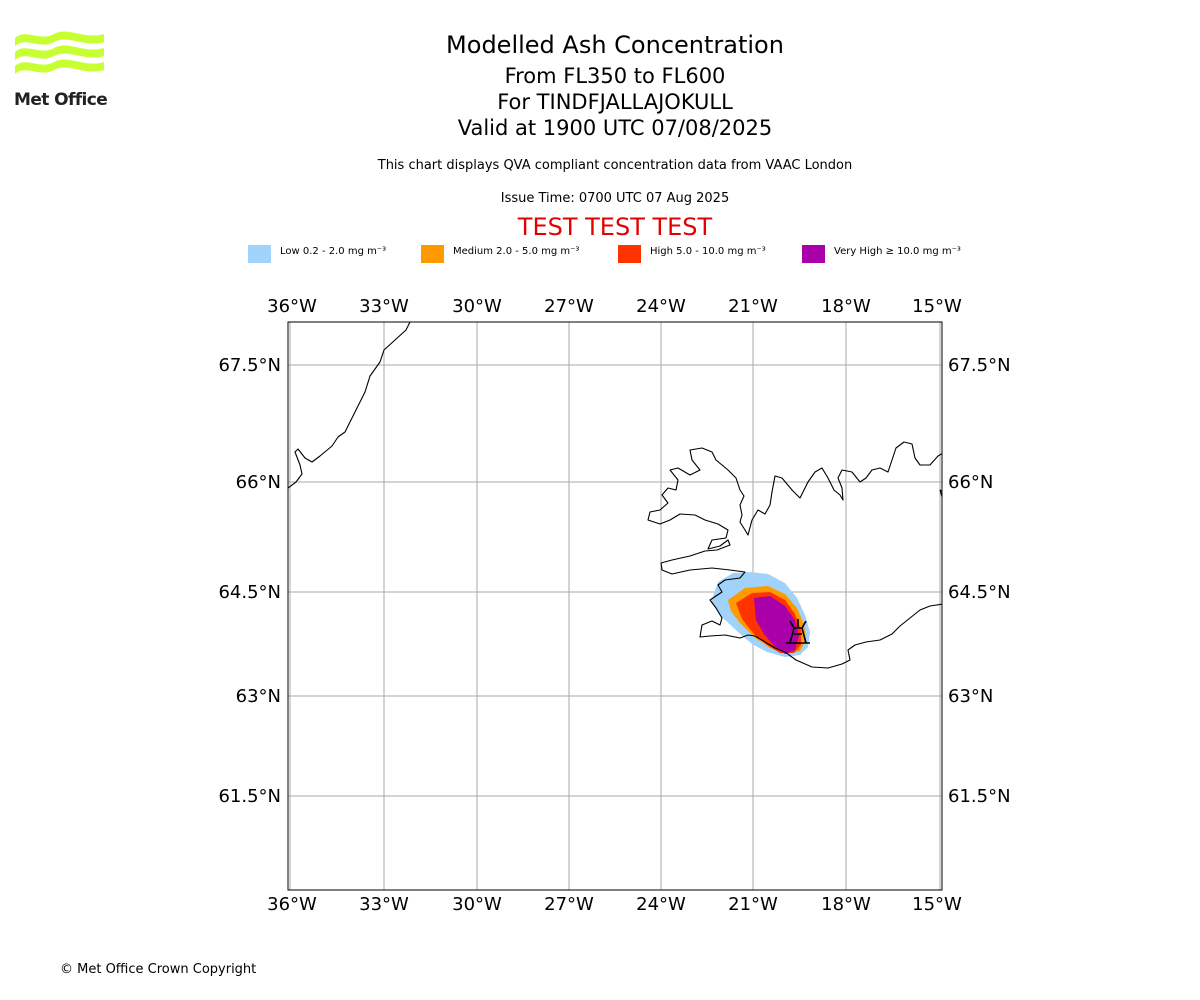 The height and width of the screenshot is (1000, 1200). I want to click on tick-lat-left-66n: 66°N, so click(258, 482).